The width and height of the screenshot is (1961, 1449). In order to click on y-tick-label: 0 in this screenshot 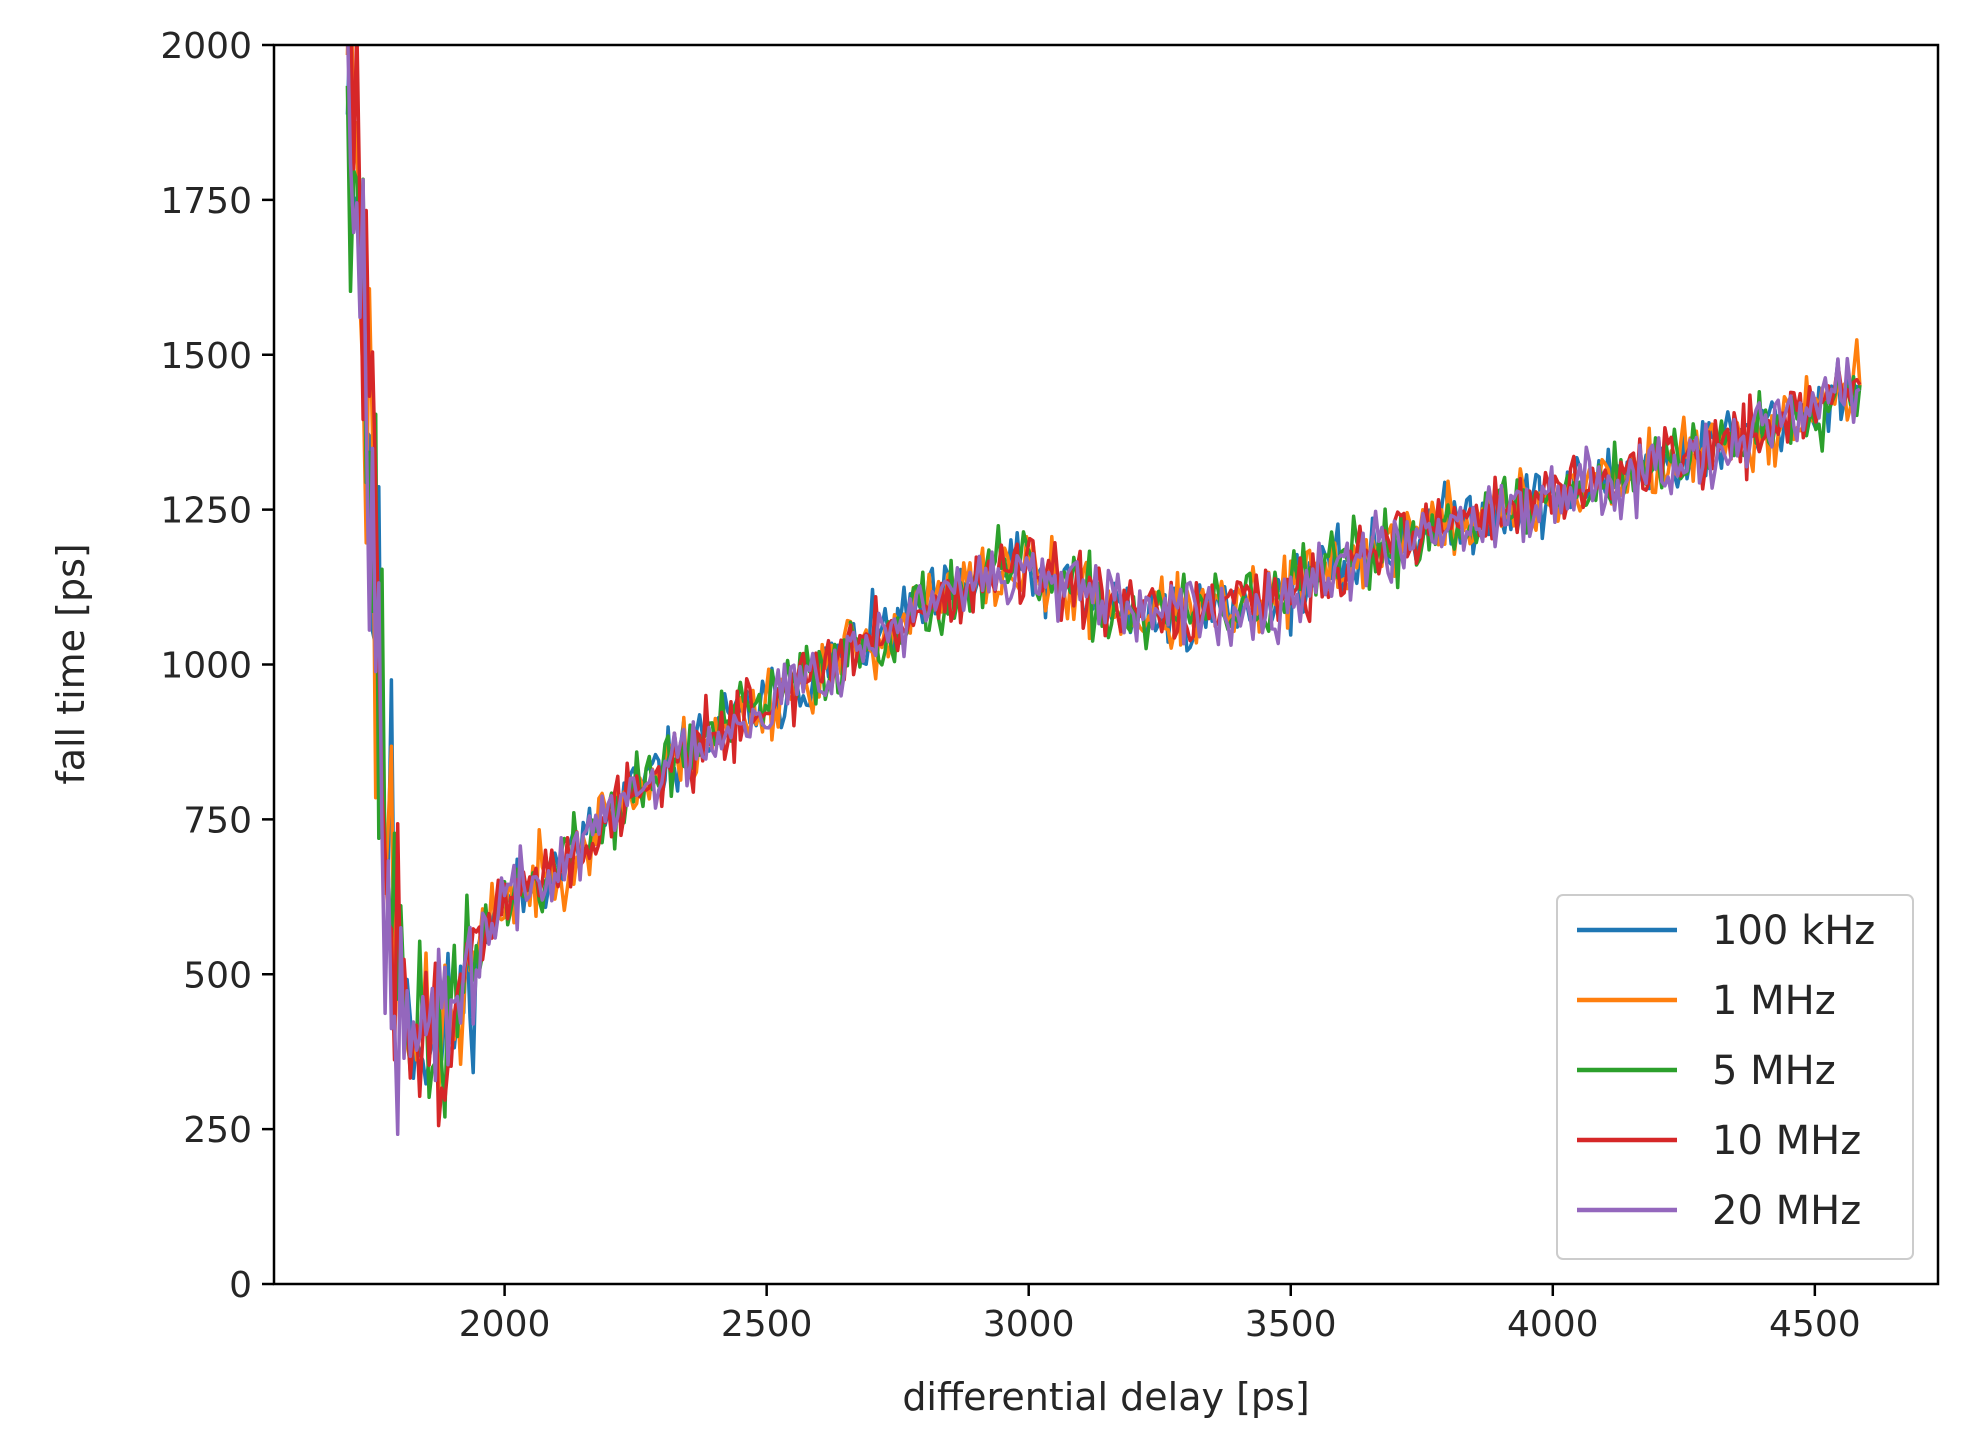, I will do `click(240, 1285)`.